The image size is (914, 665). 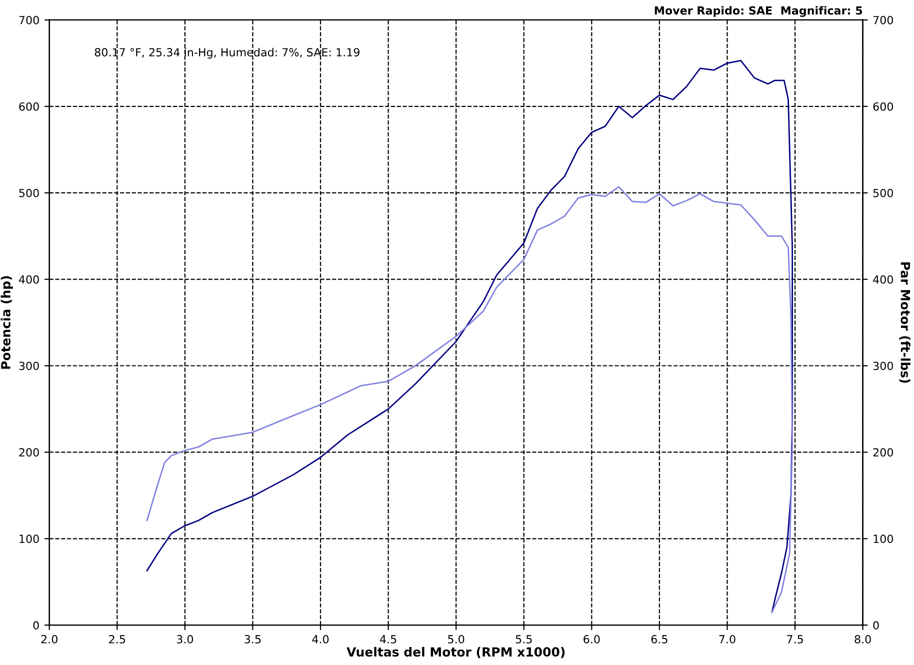 I want to click on y2-tick-label: 500, so click(x=883, y=193).